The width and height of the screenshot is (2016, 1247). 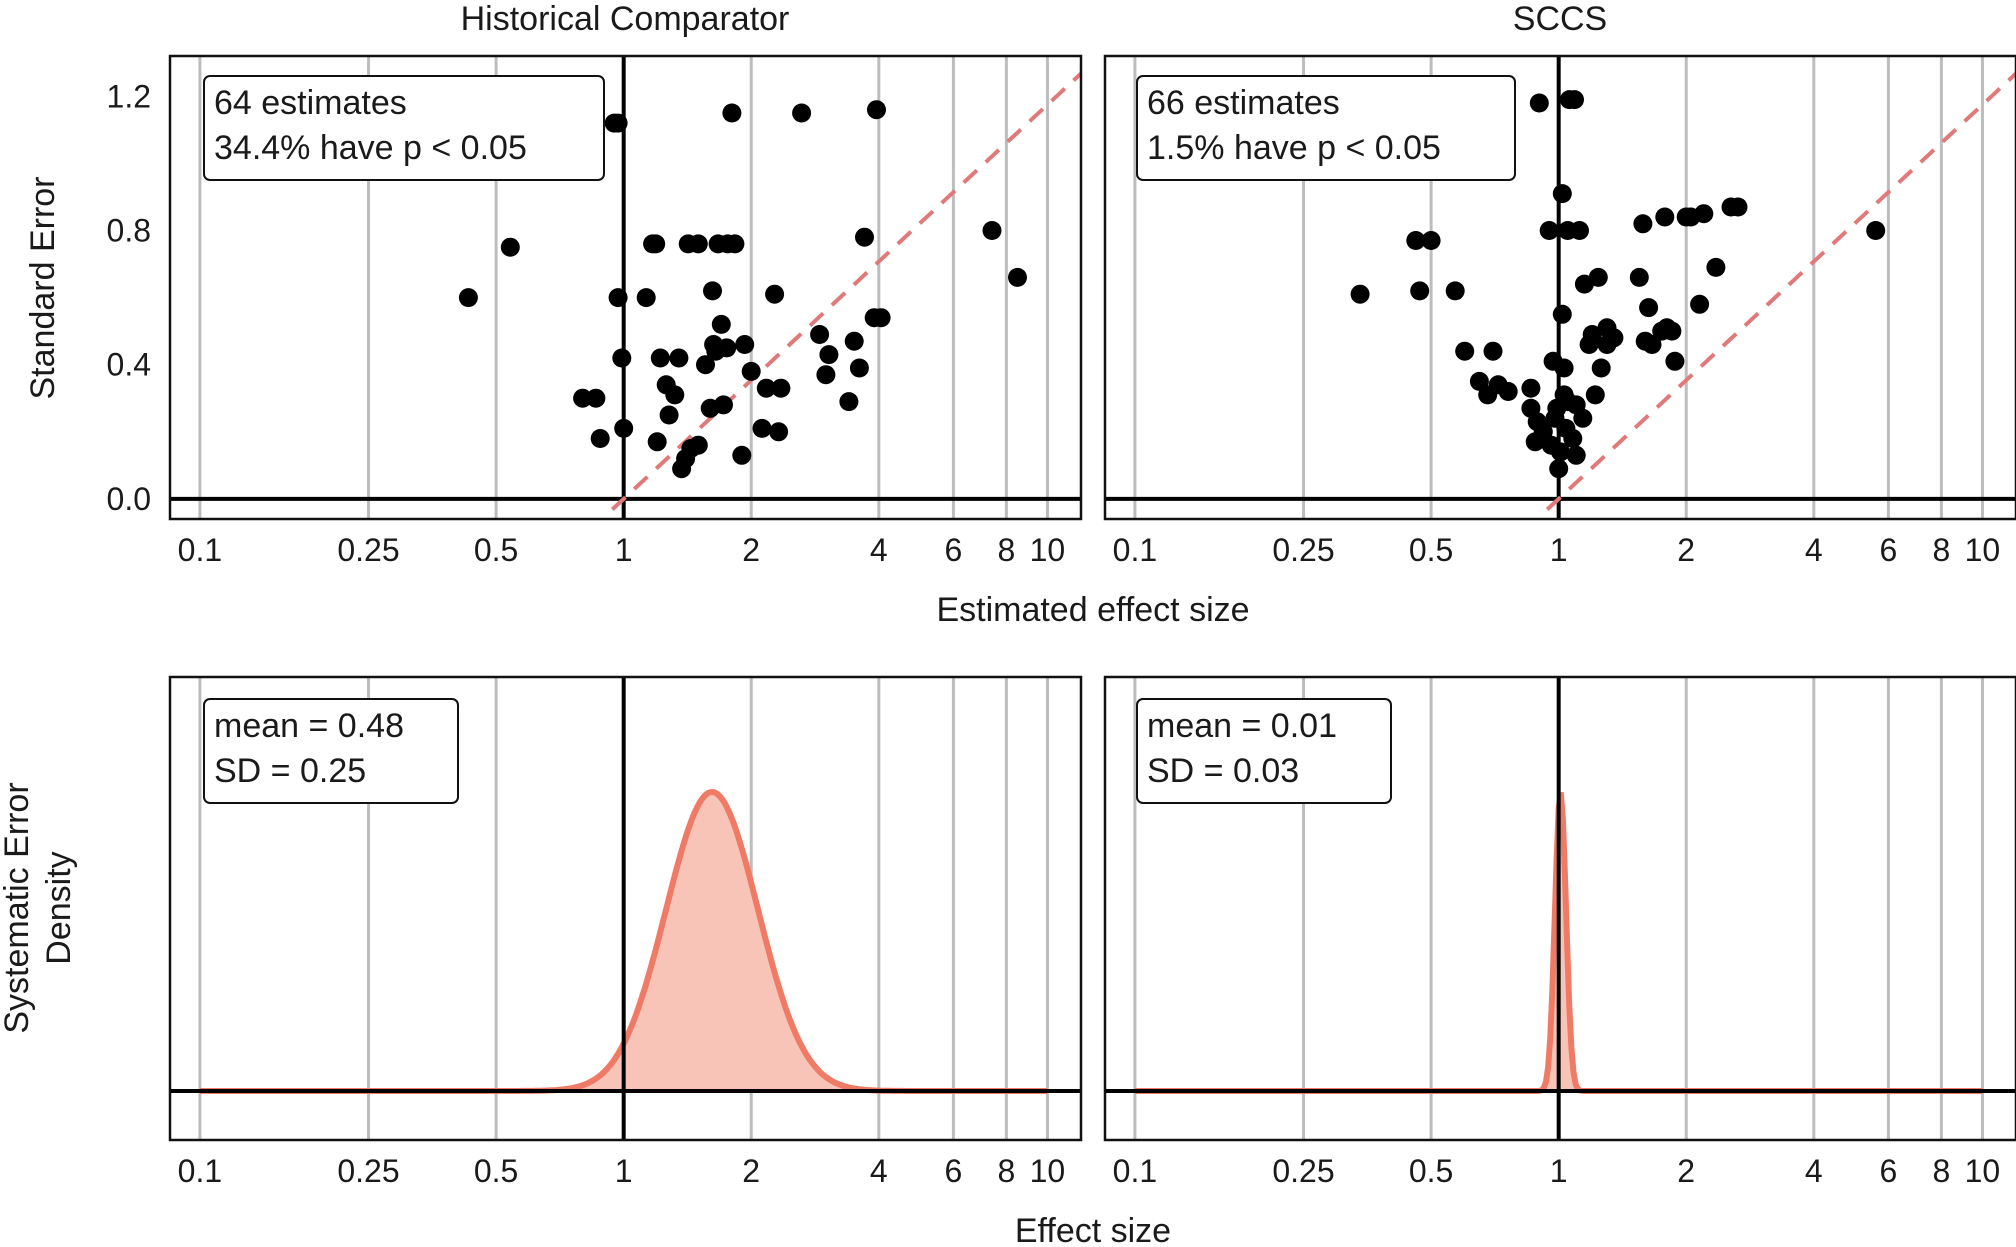 I want to click on y-tick-label: 0.8, so click(x=129, y=231).